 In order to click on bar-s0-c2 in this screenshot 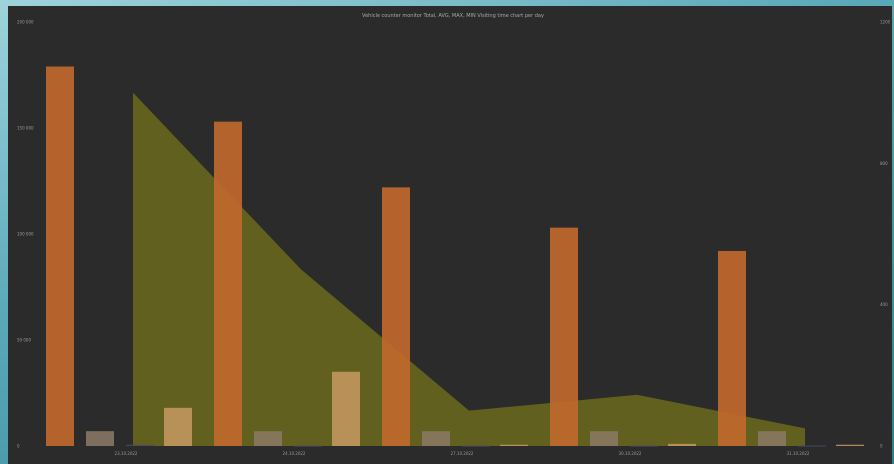, I will do `click(396, 317)`.